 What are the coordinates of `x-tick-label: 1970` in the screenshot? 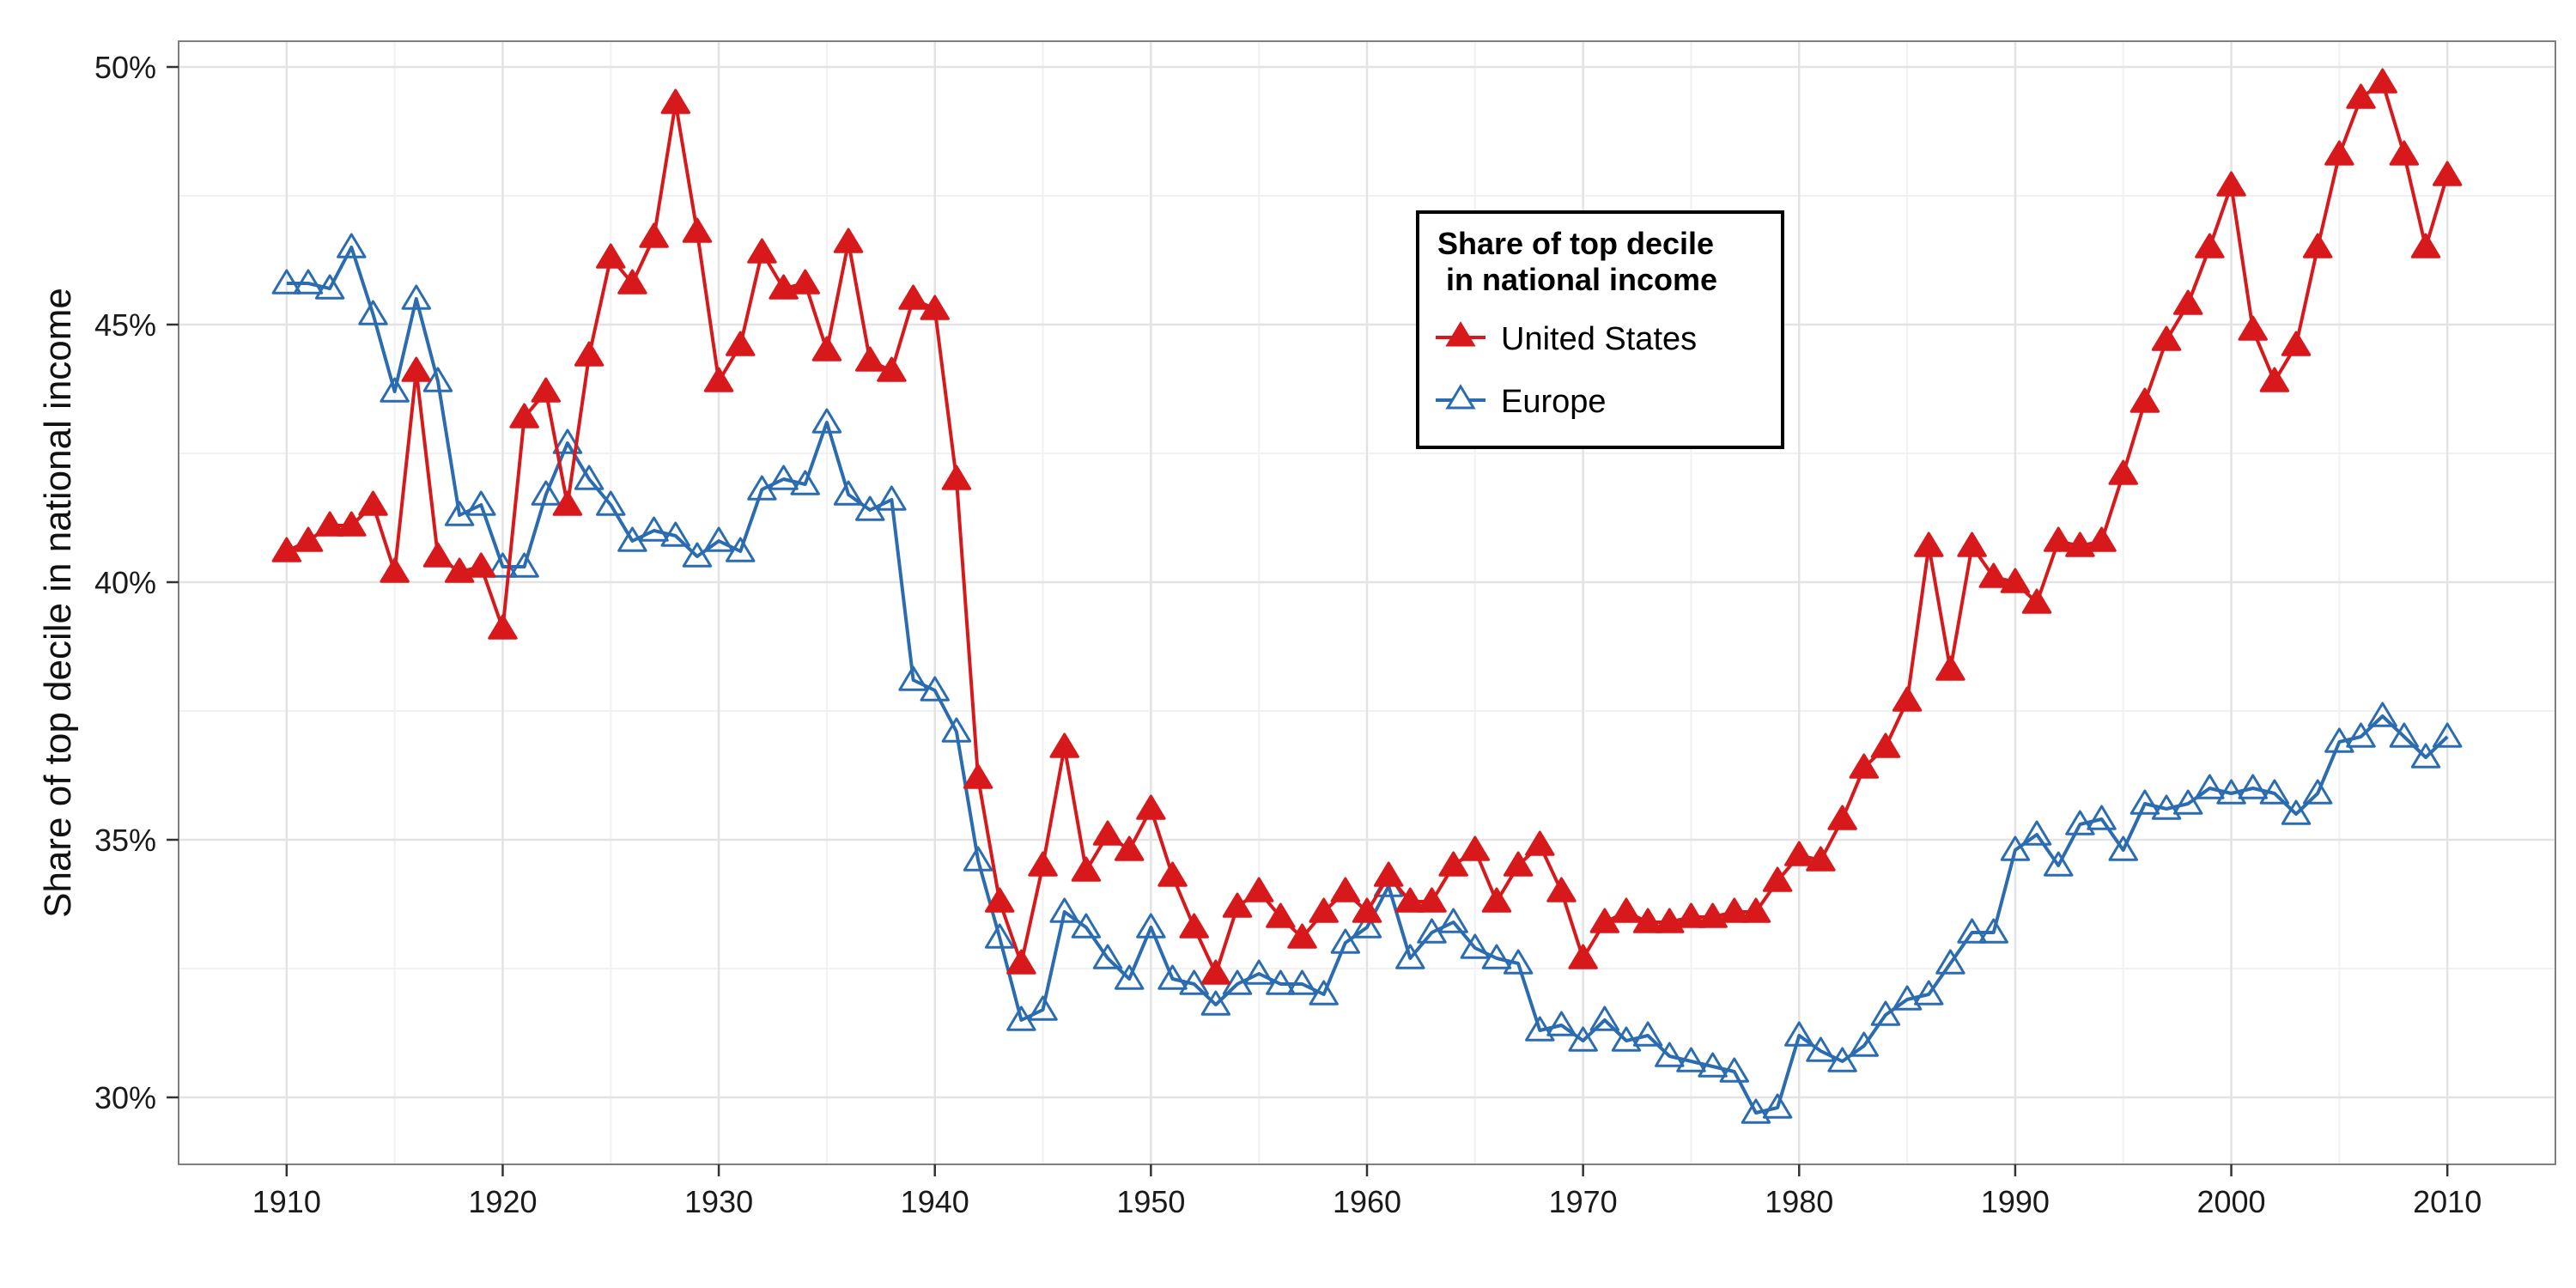 It's located at (1583, 1202).